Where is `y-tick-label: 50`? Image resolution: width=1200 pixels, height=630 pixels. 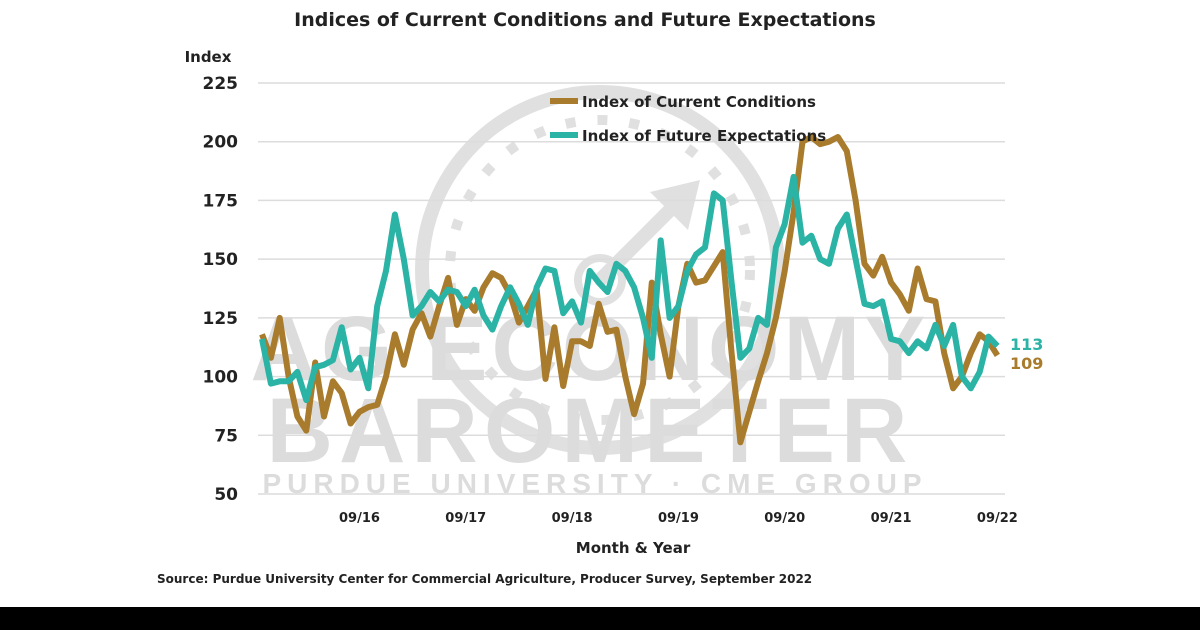
y-tick-label: 50 is located at coordinates (226, 495).